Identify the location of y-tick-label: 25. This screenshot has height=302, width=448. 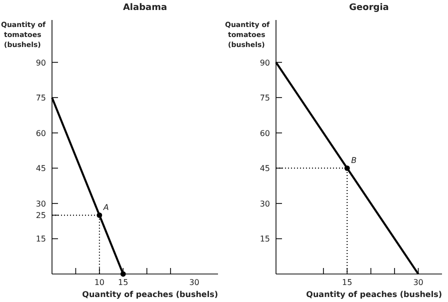
(41, 215).